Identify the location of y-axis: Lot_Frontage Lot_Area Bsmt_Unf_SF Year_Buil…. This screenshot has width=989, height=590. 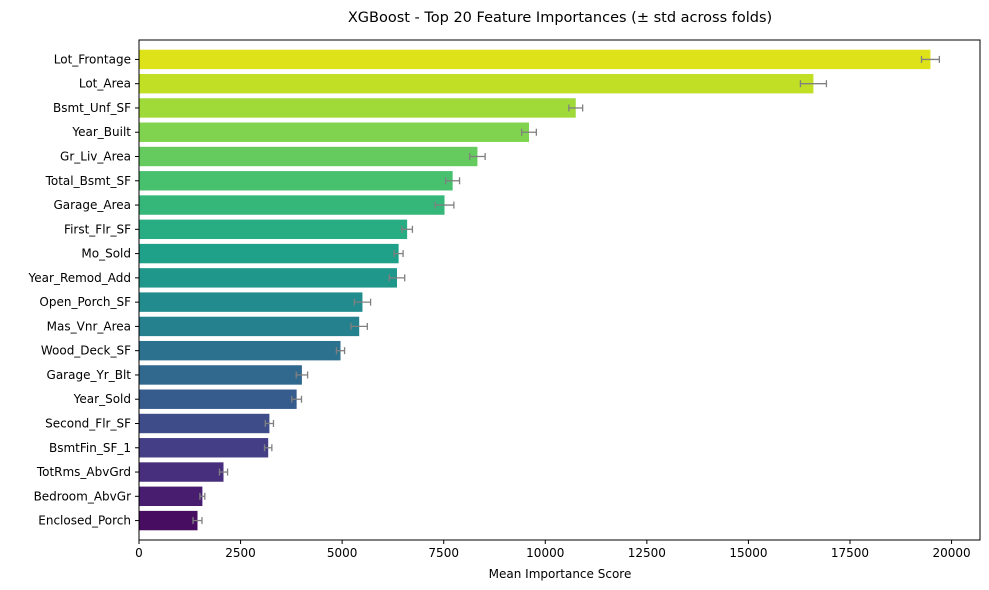
(83, 290).